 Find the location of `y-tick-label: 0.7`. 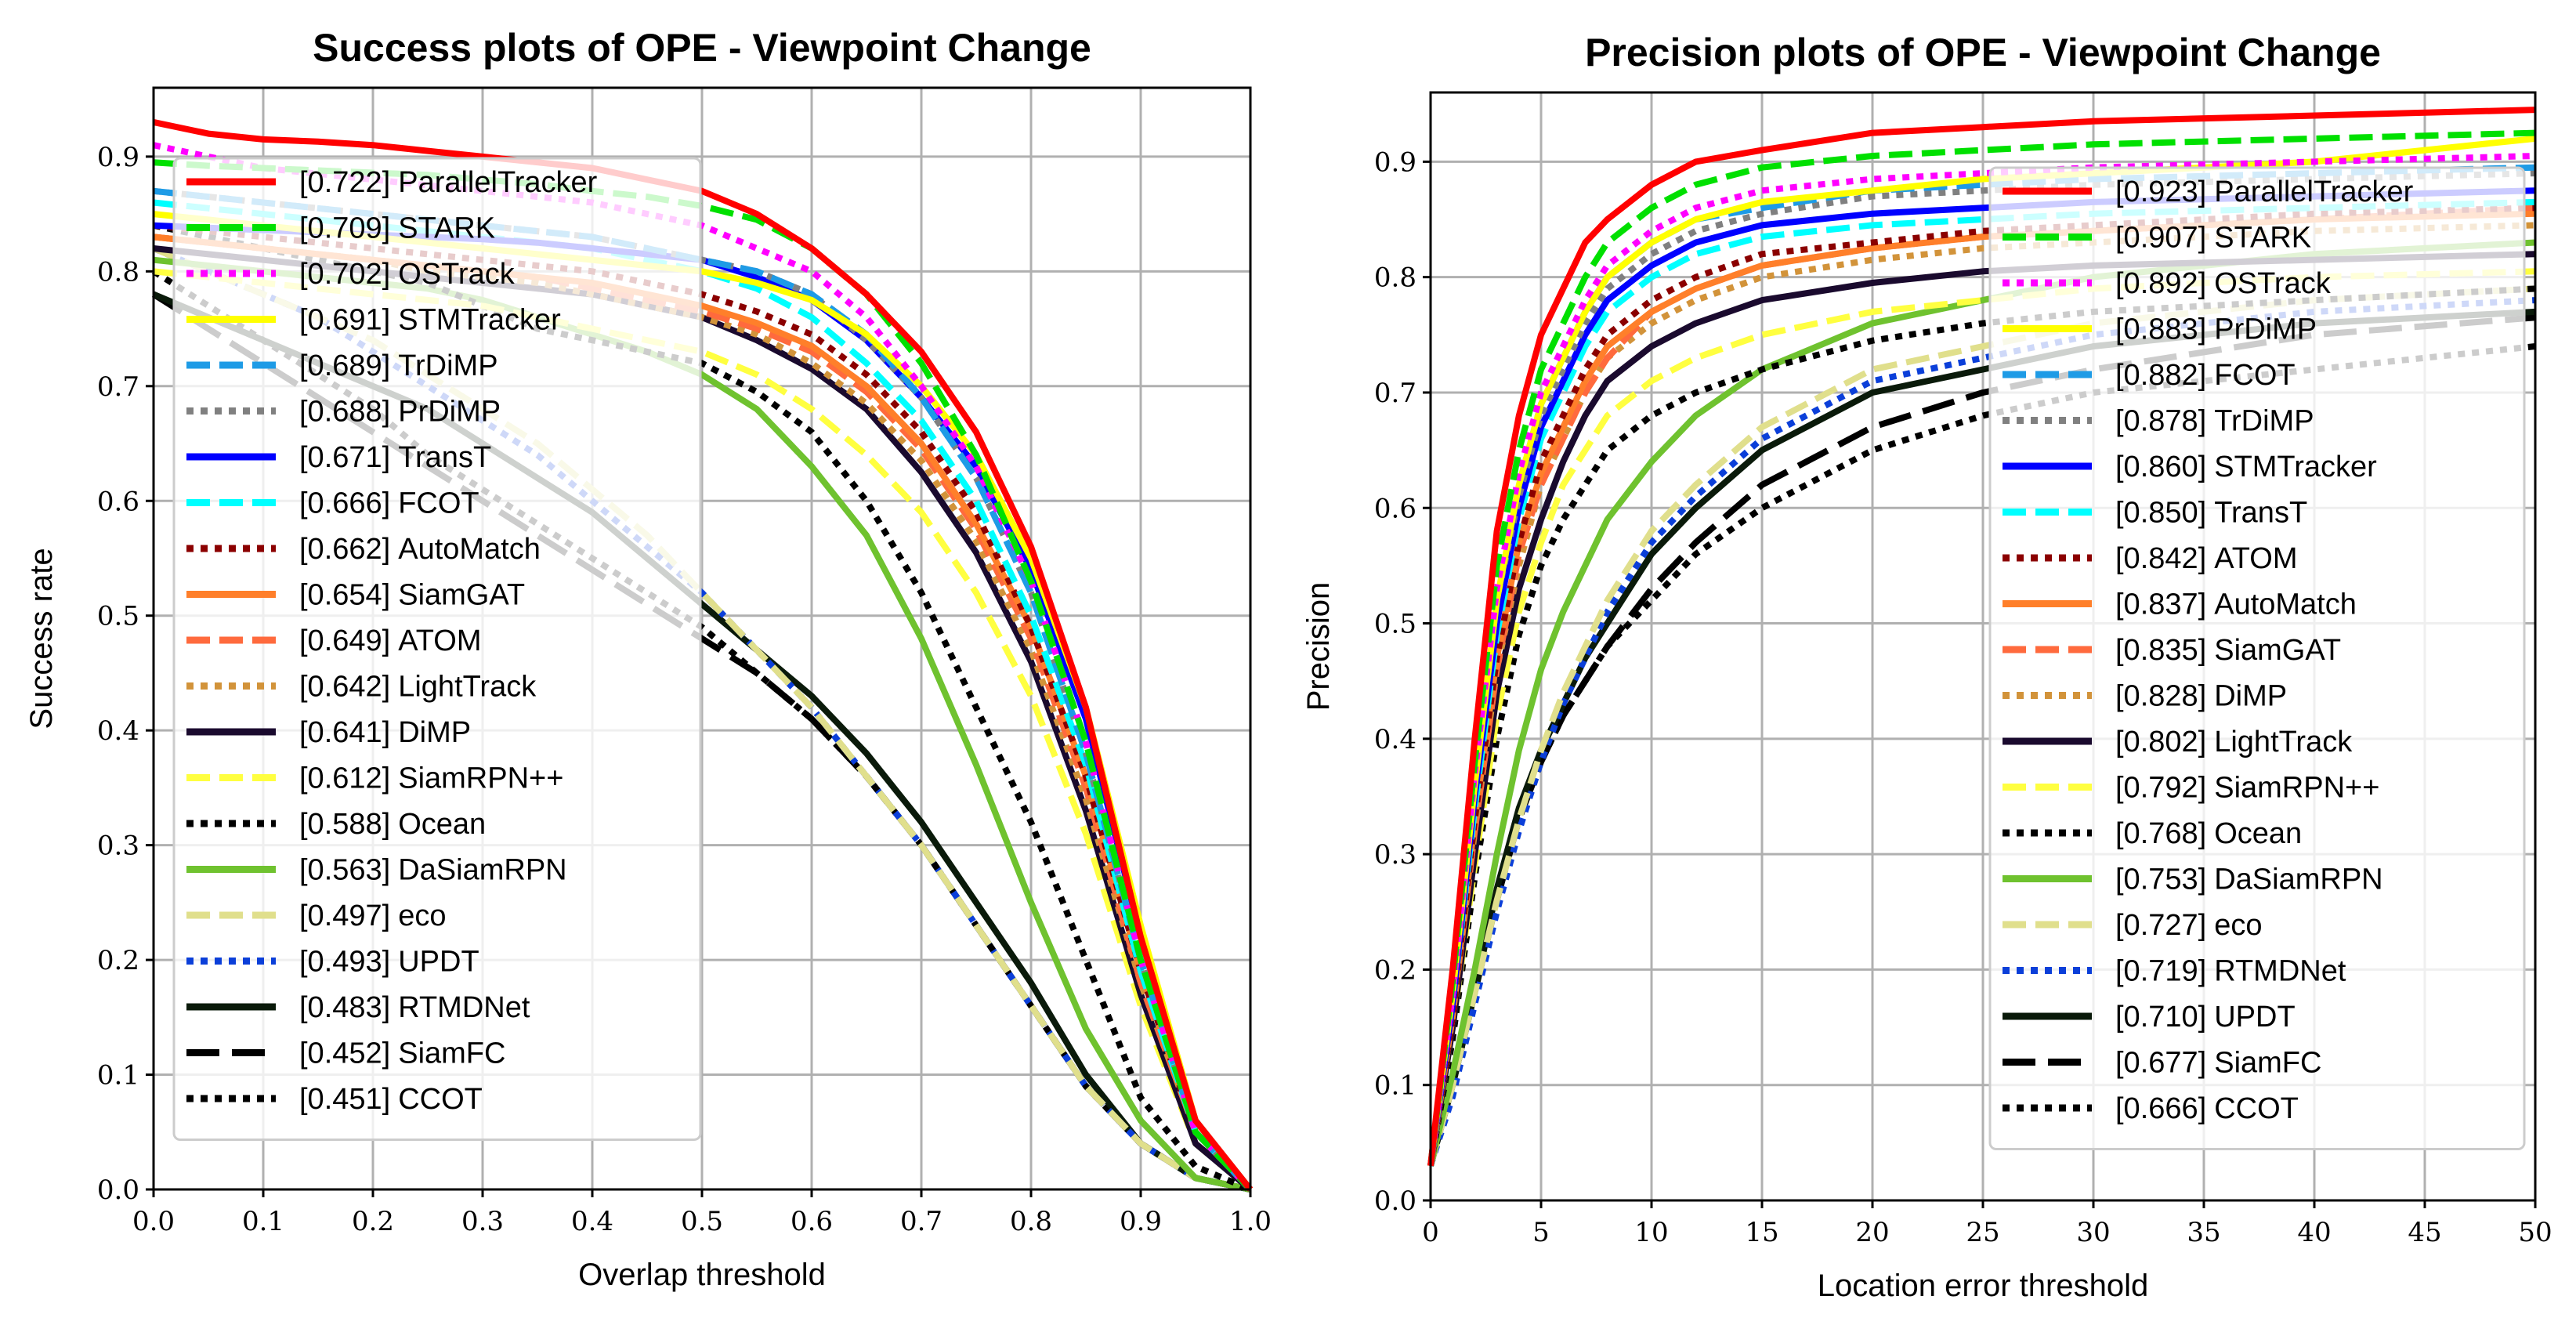

y-tick-label: 0.7 is located at coordinates (118, 387).